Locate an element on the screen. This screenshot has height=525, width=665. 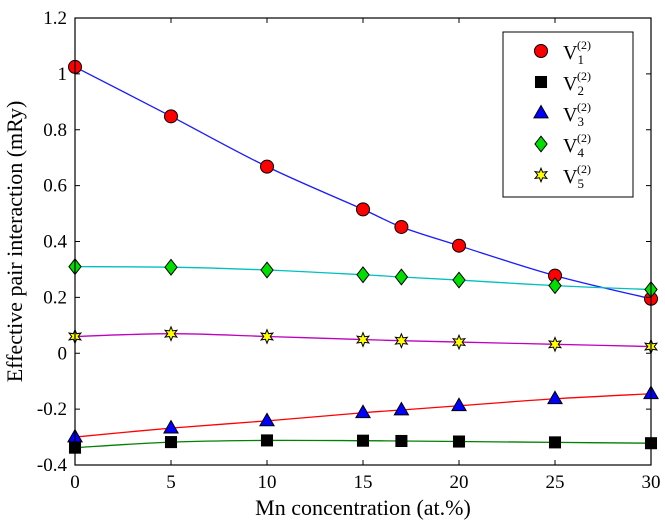
x-tick-label: 10 is located at coordinates (267, 482).